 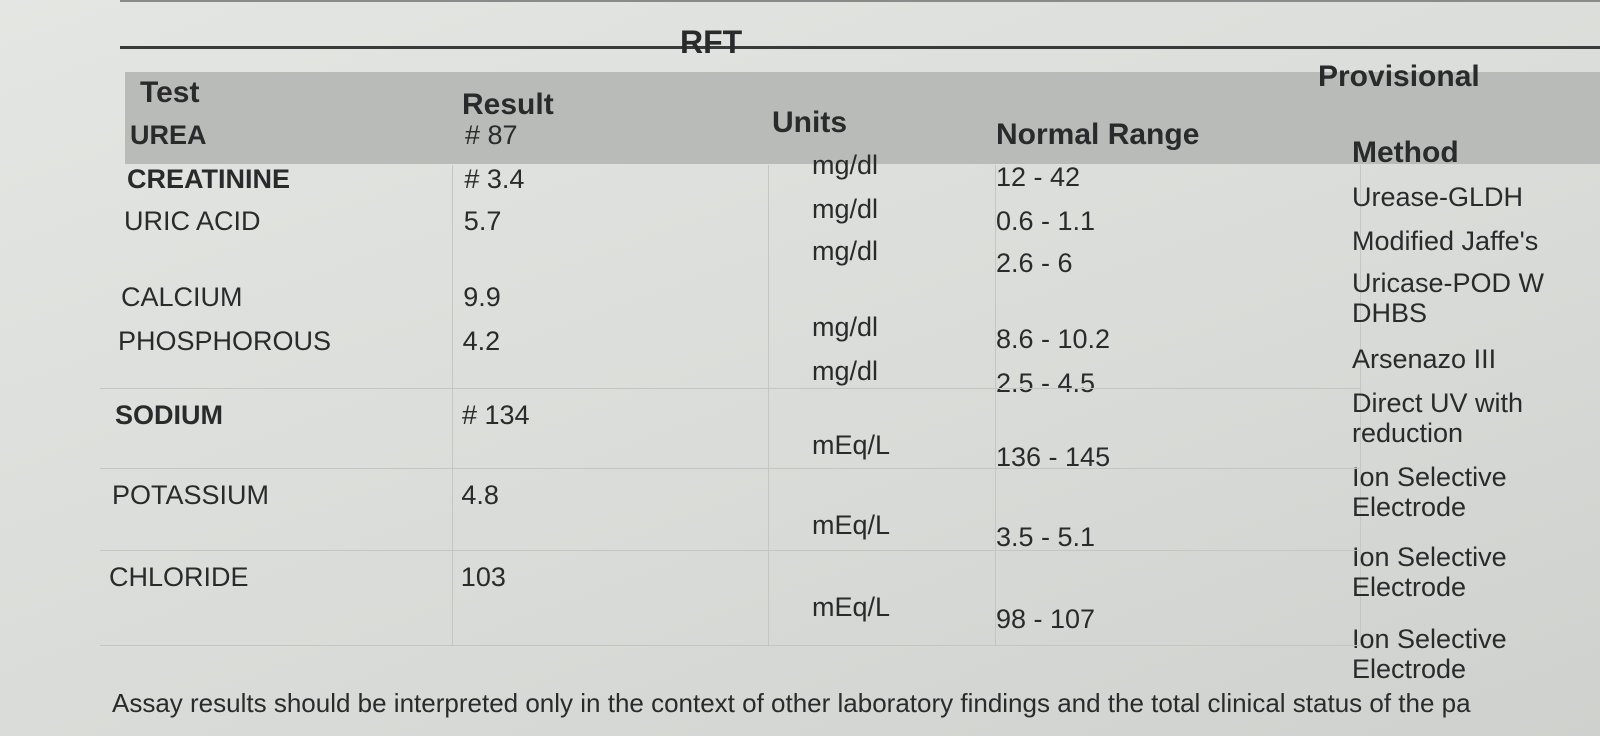 I want to click on test-name: CREATININE, so click(x=209, y=179).